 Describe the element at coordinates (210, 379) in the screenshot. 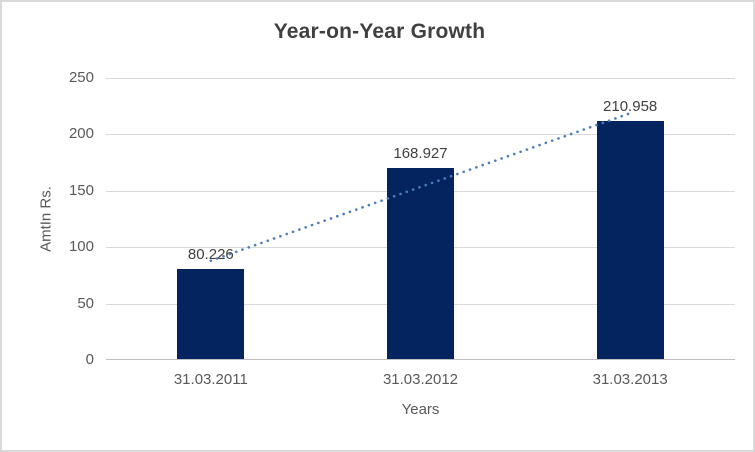

I see `x-label-31.03.2011: 31.03.2011` at that location.